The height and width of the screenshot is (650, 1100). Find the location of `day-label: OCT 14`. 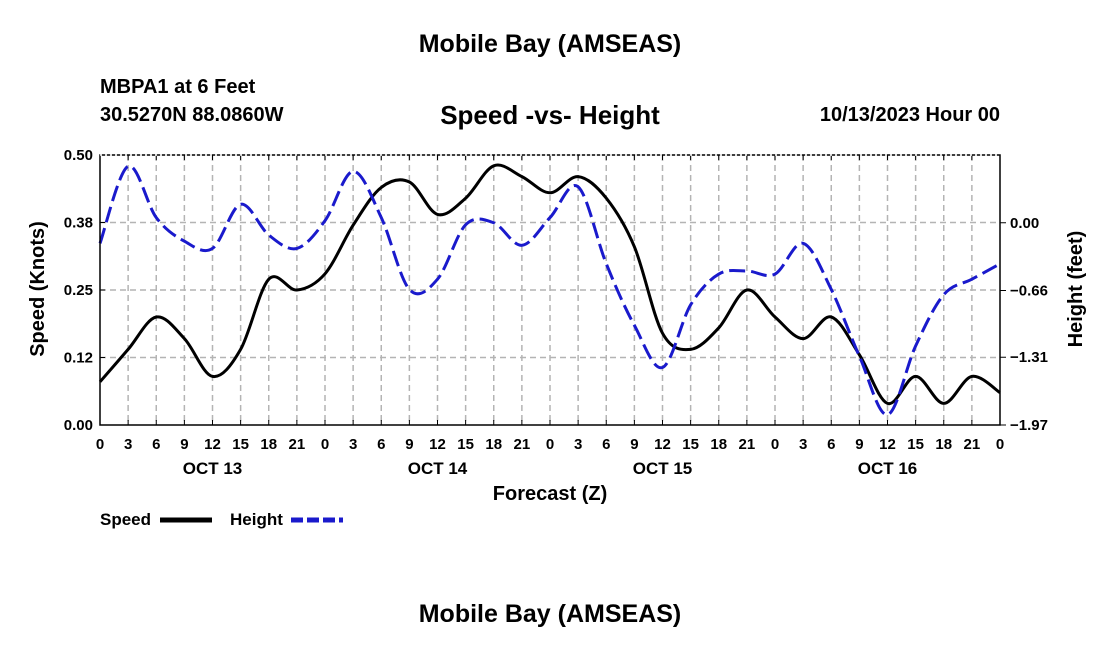

day-label: OCT 14 is located at coordinates (438, 468).